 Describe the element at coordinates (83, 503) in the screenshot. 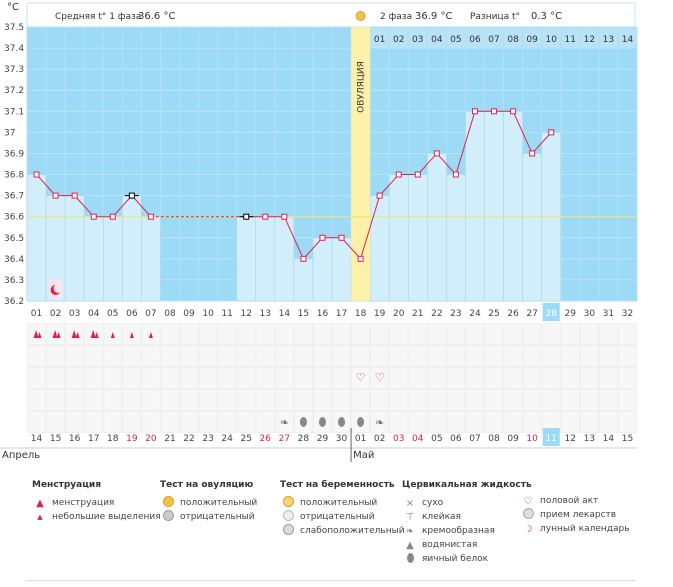

I see `legend-item: менструация` at that location.